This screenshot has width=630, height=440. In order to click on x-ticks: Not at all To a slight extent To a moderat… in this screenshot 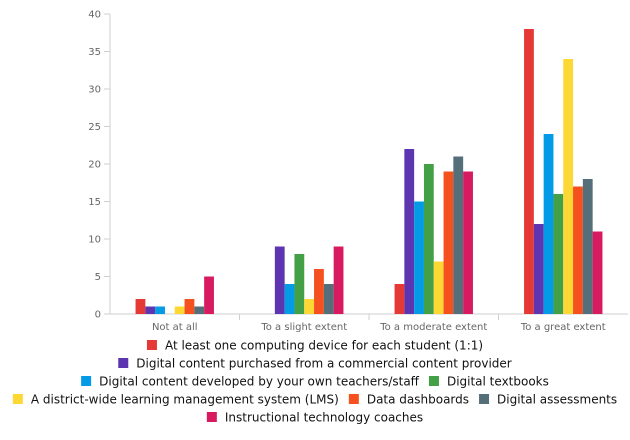, I will do `click(379, 323)`.